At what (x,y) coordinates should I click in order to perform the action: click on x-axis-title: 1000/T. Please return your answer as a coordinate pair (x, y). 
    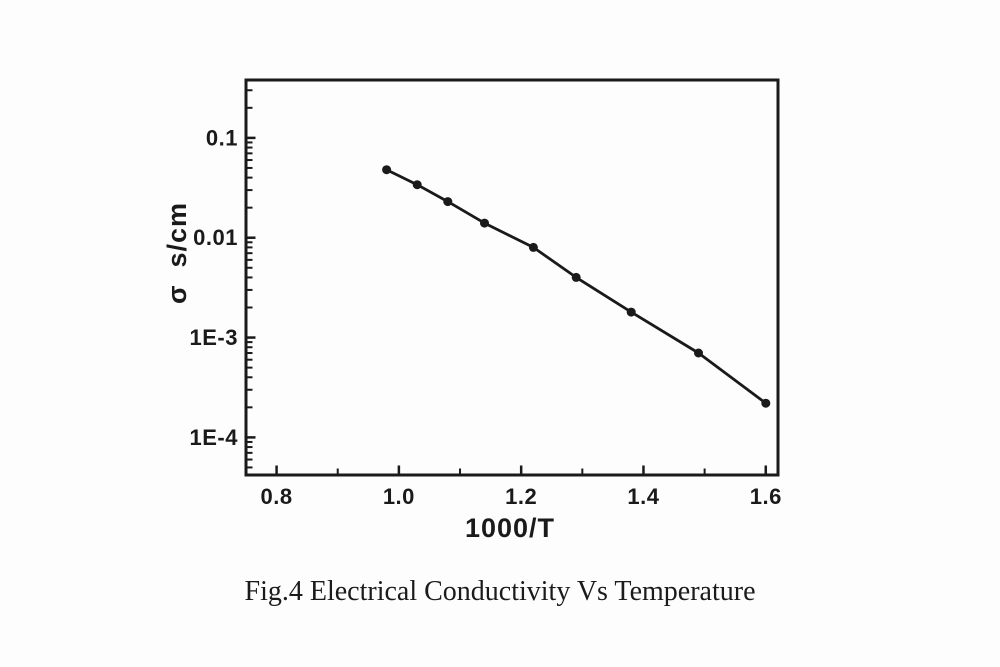
    Looking at the image, I should click on (510, 528).